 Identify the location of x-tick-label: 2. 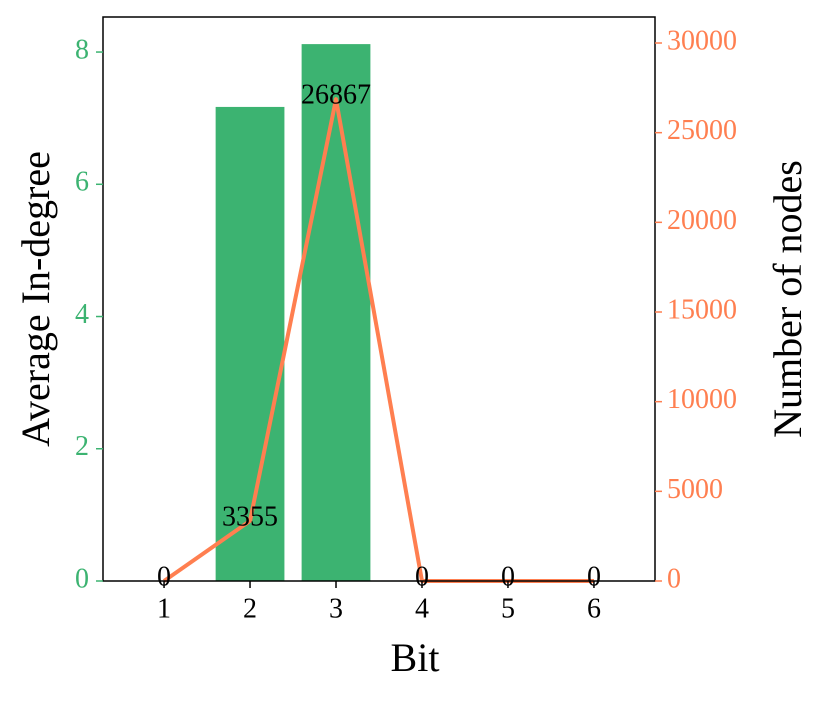
(250, 608).